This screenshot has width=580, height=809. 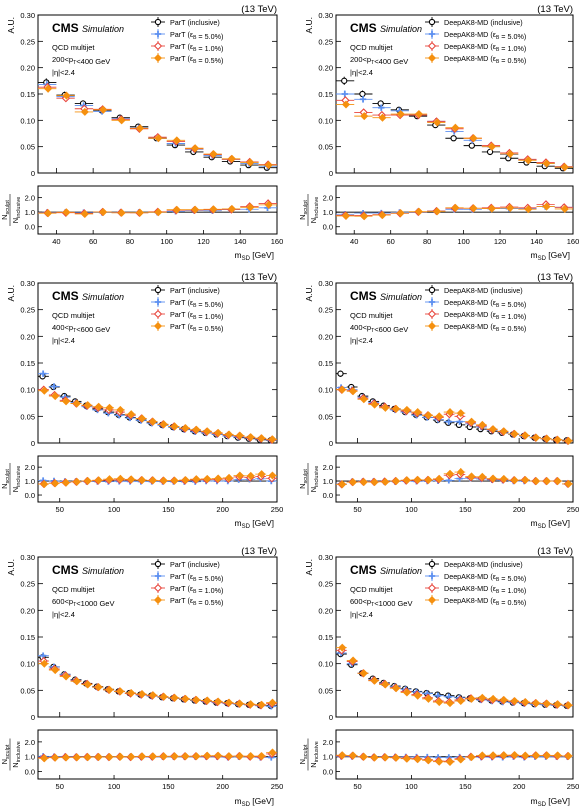 What do you see at coordinates (357, 786) in the screenshot?
I see `x-tick-label: 50` at bounding box center [357, 786].